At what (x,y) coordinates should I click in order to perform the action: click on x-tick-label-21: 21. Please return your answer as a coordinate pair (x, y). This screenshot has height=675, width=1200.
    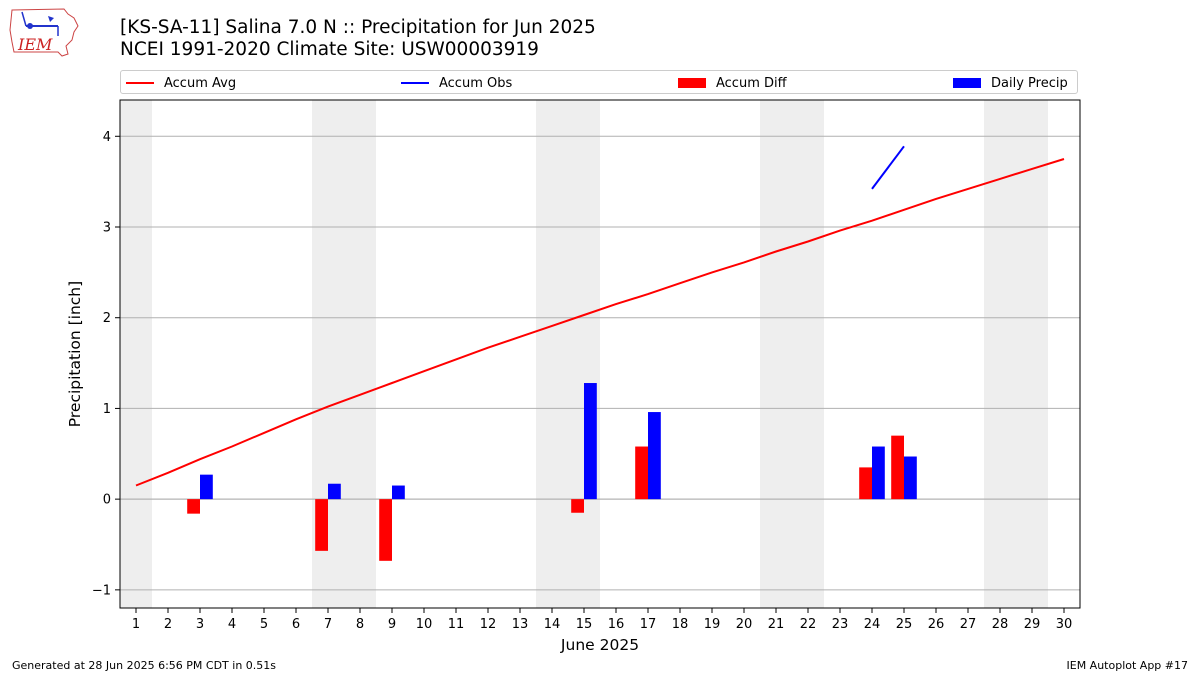
    Looking at the image, I should click on (776, 624).